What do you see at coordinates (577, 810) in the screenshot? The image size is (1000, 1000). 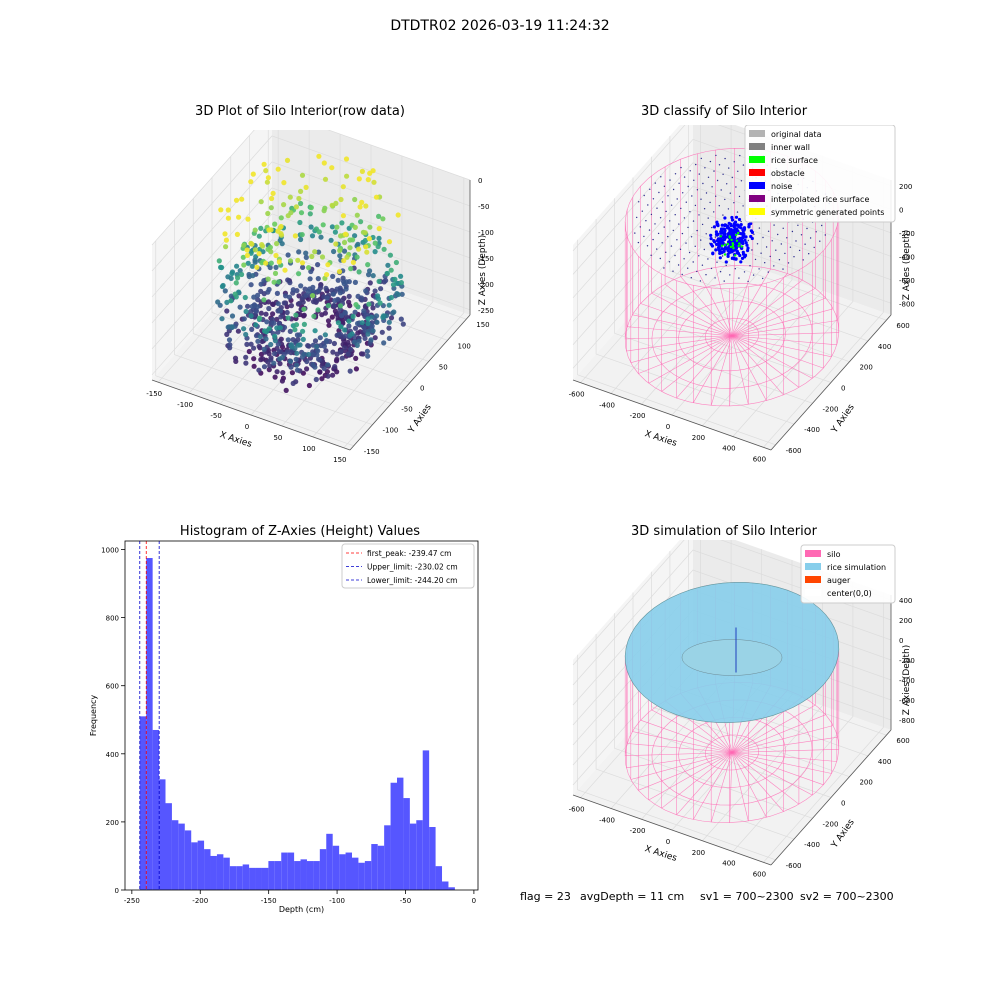 I see `x-tick-label: -600` at bounding box center [577, 810].